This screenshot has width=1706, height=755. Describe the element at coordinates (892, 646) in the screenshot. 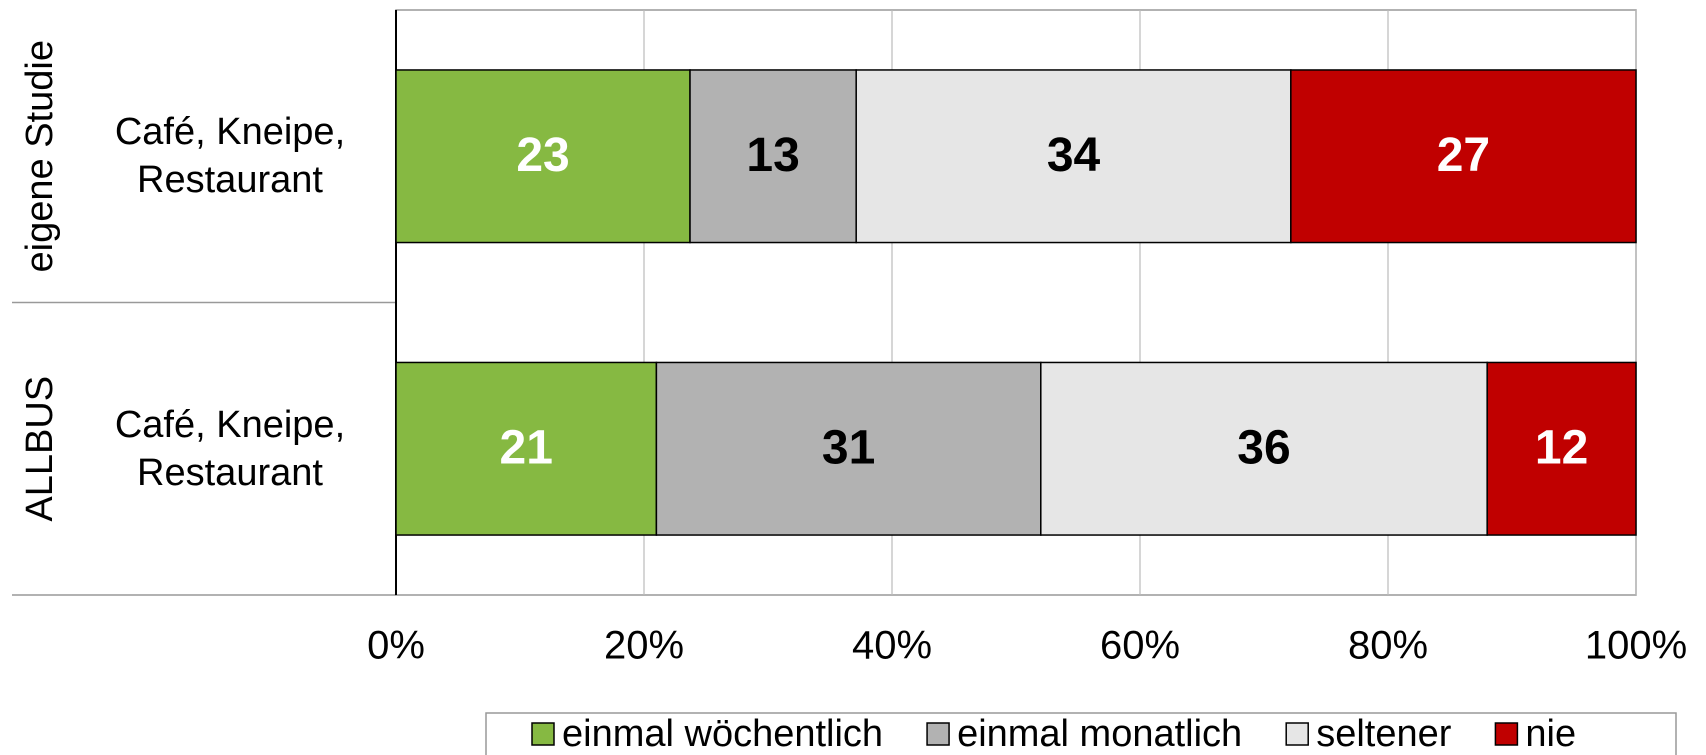

I see `x-tick-label: 40%` at that location.